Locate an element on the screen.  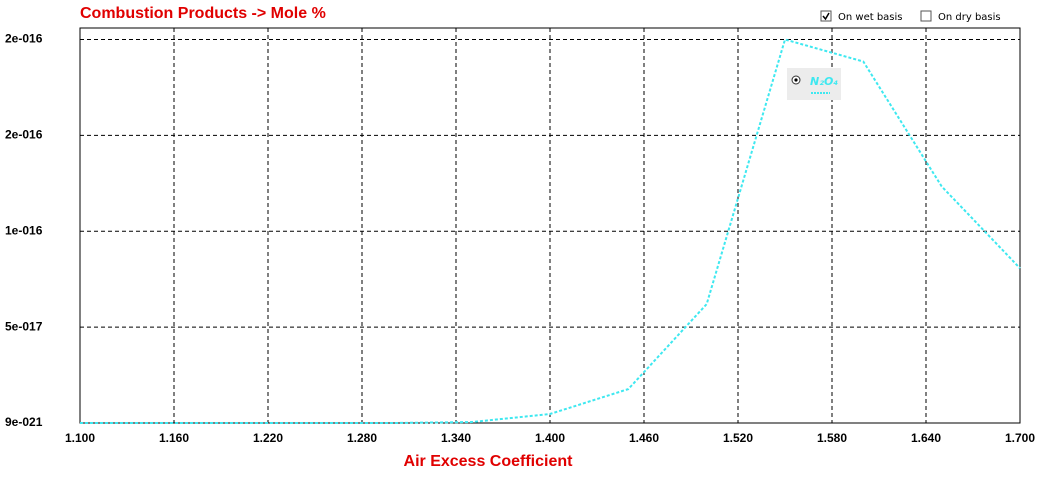
y-tick-label: 1e-016 is located at coordinates (24, 230).